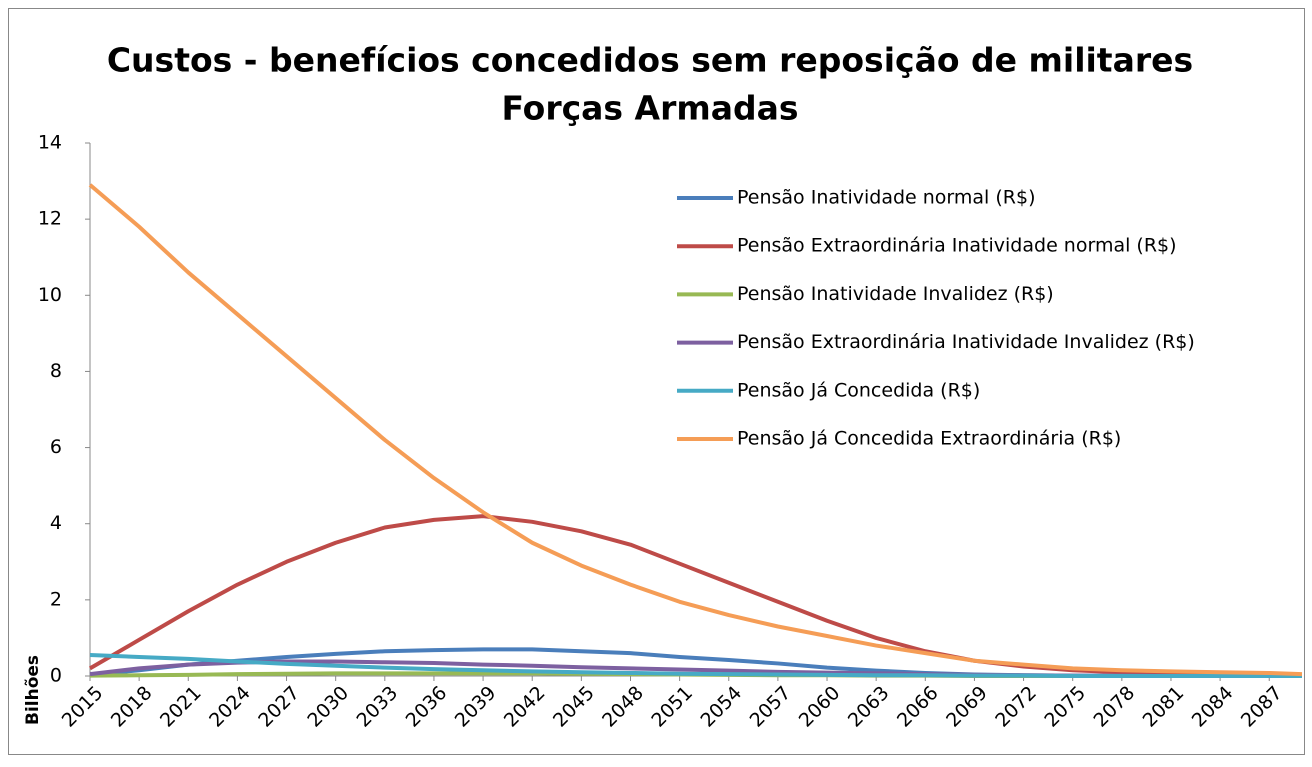  Describe the element at coordinates (56, 523) in the screenshot. I see `y-tick-label: 4` at that location.